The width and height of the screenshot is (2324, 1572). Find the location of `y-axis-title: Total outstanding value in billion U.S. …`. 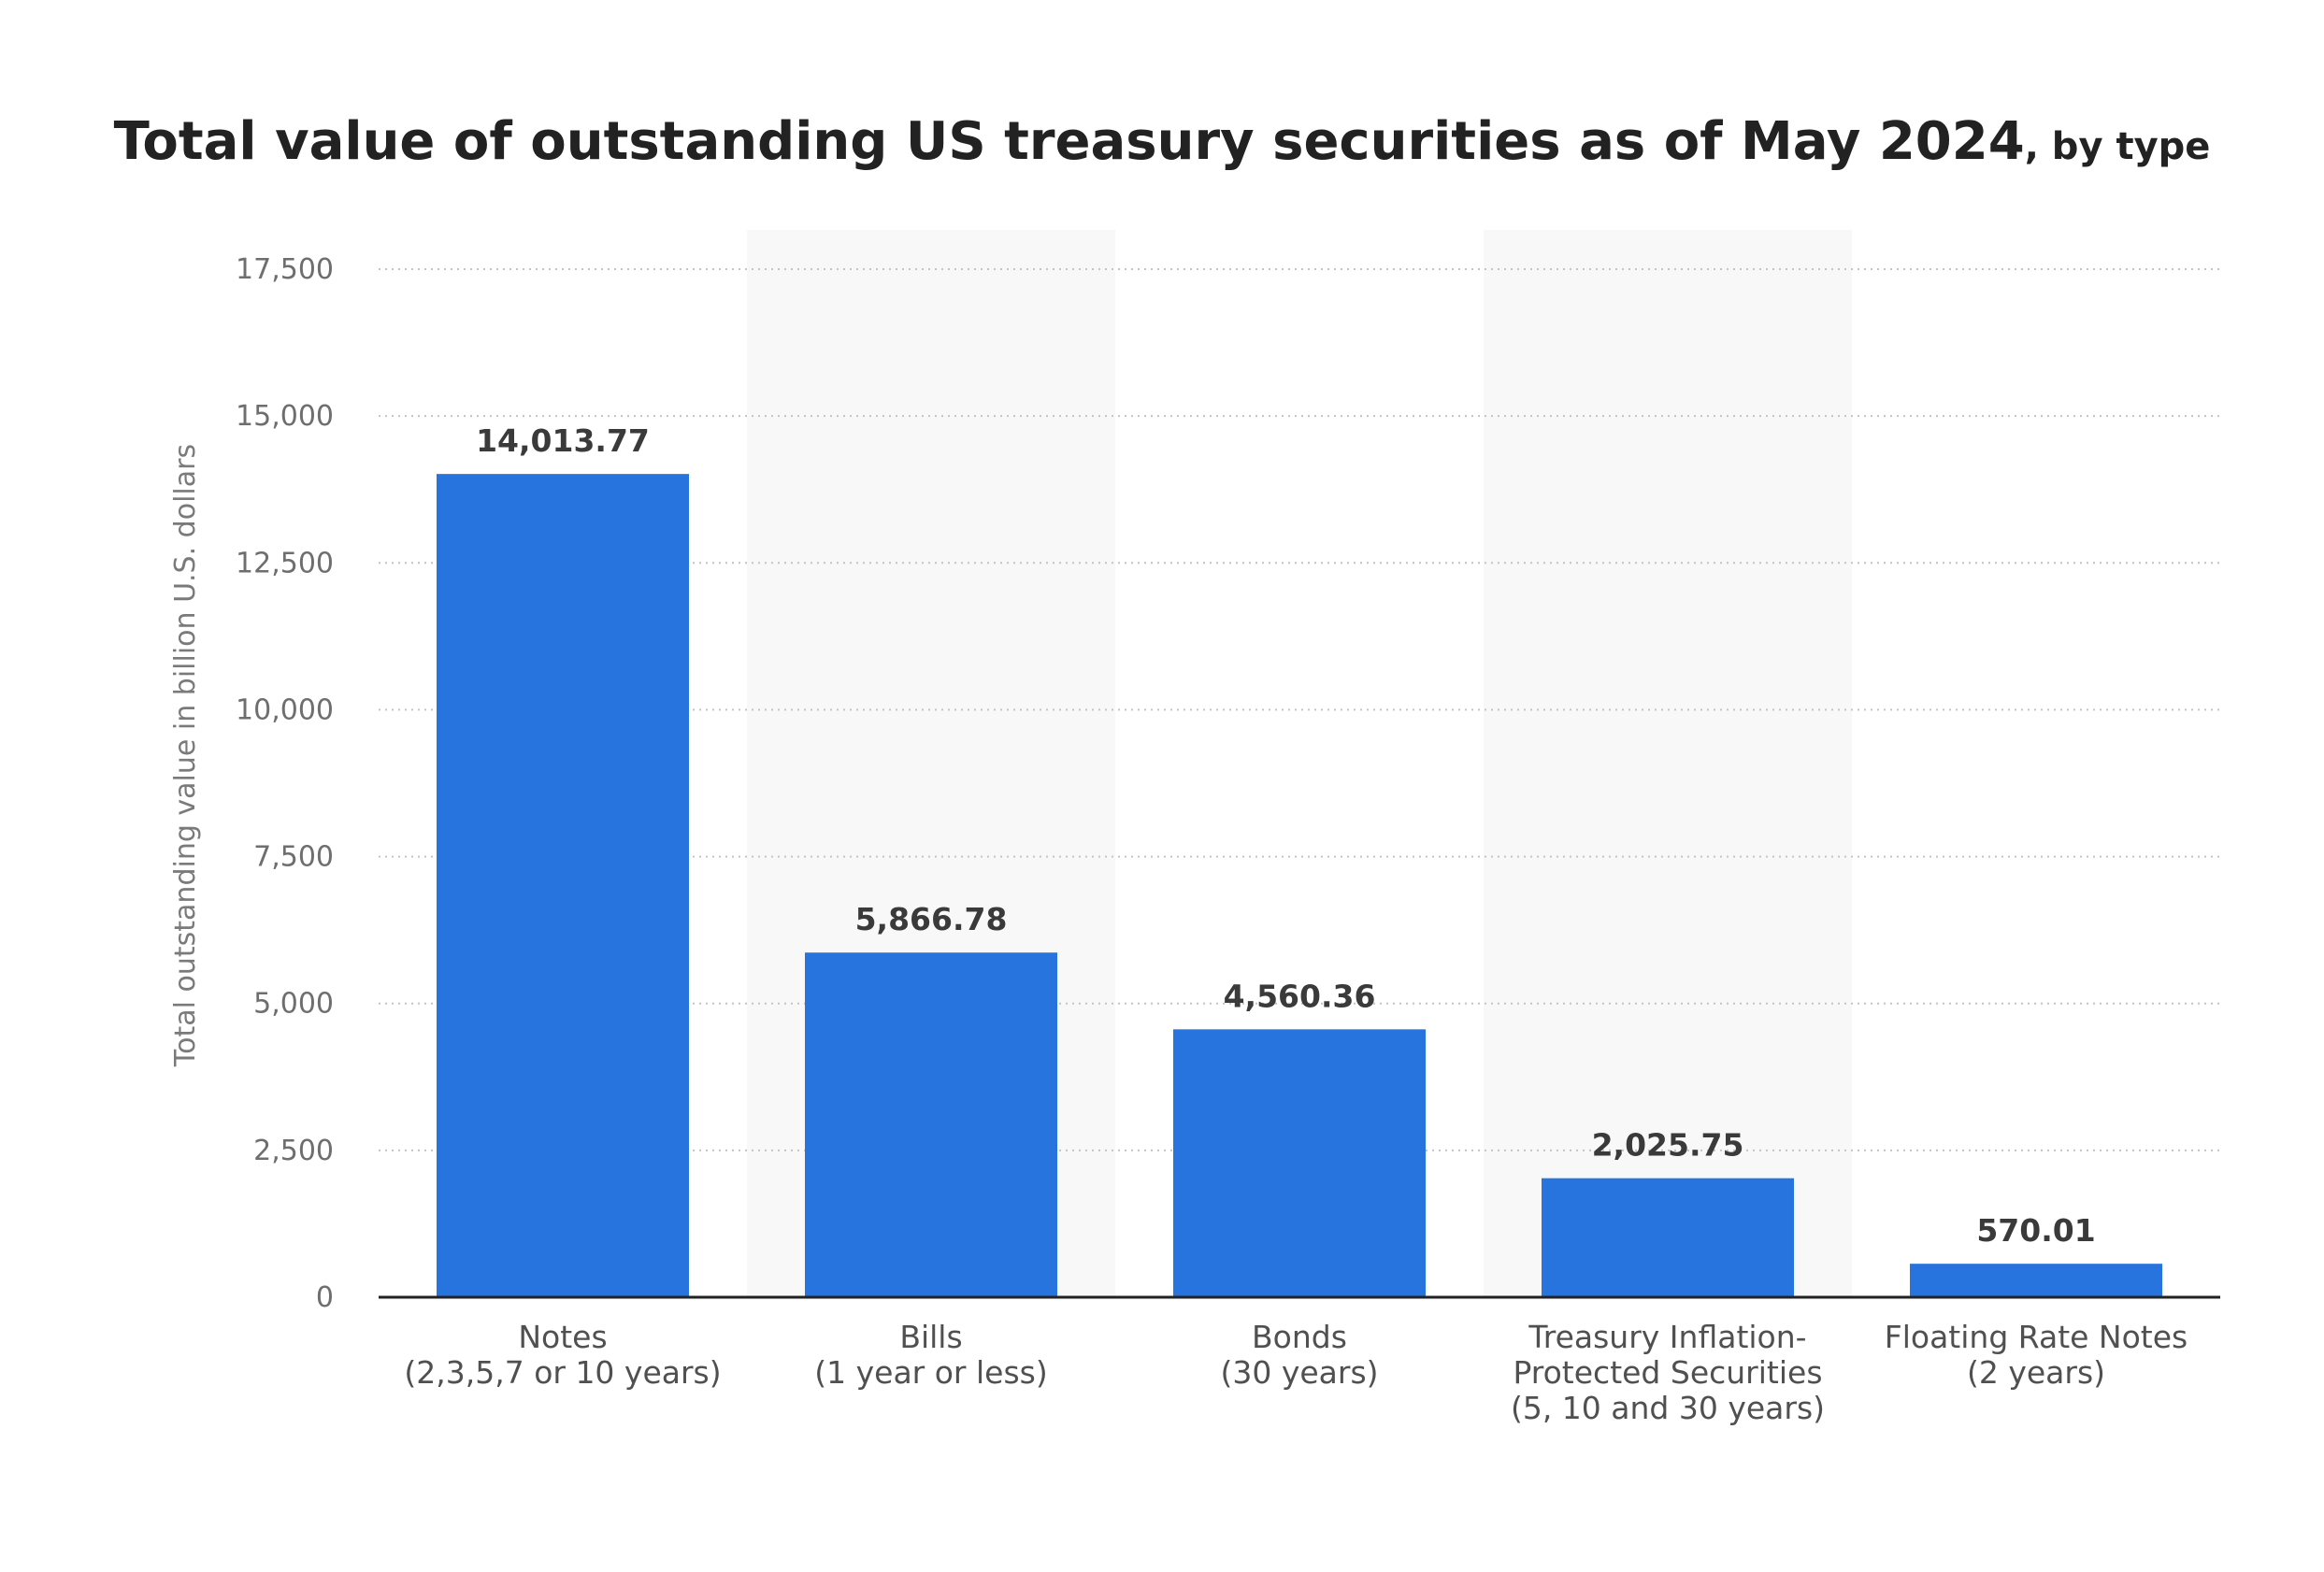

y-axis-title: Total outstanding value in billion U.S. … is located at coordinates (186, 755).